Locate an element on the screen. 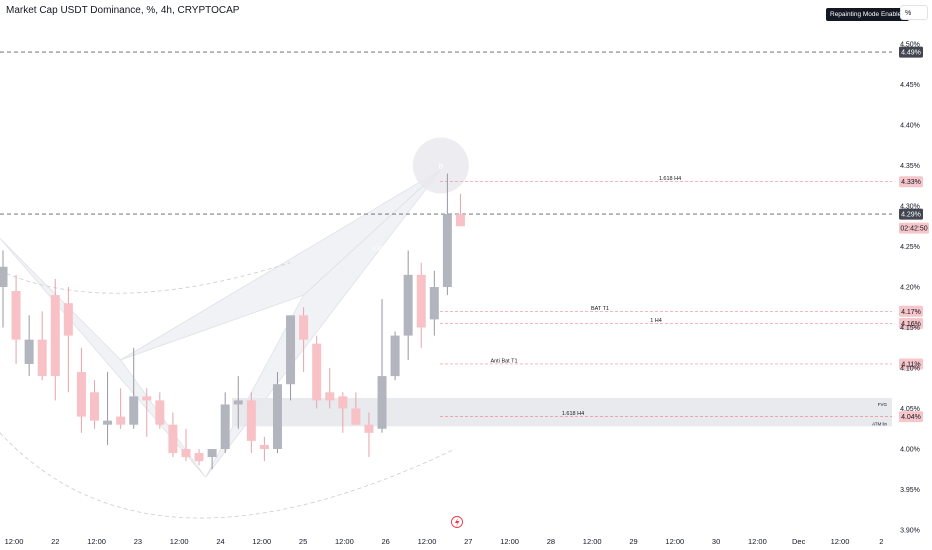 This screenshot has width=932, height=550. price-tag-text: 4.33% is located at coordinates (911, 182).